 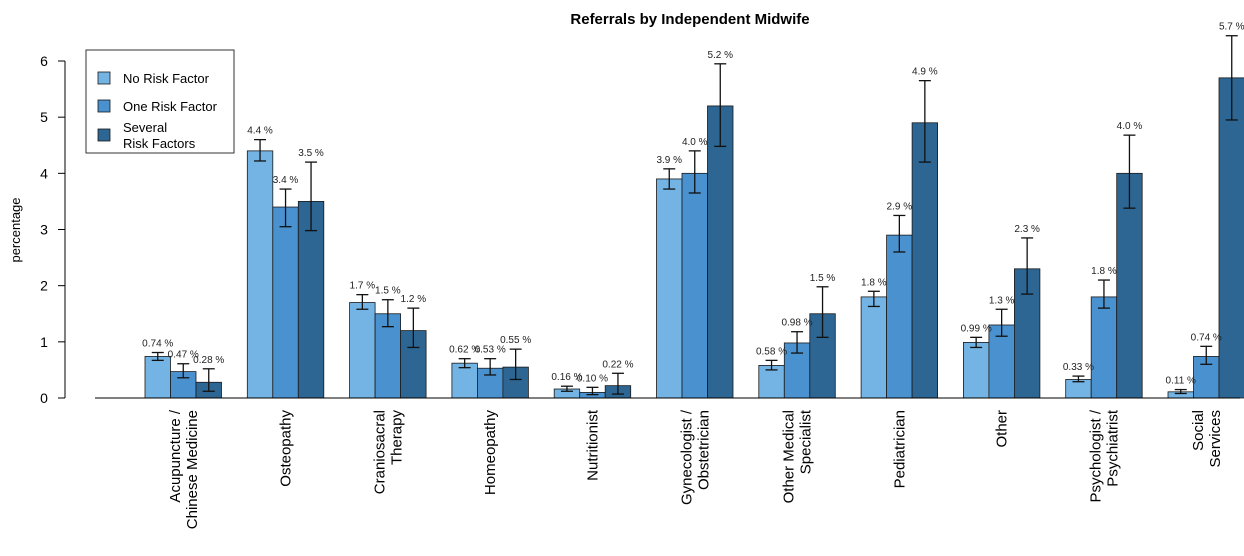 I want to click on data-label: 4.9 %, so click(x=925, y=72).